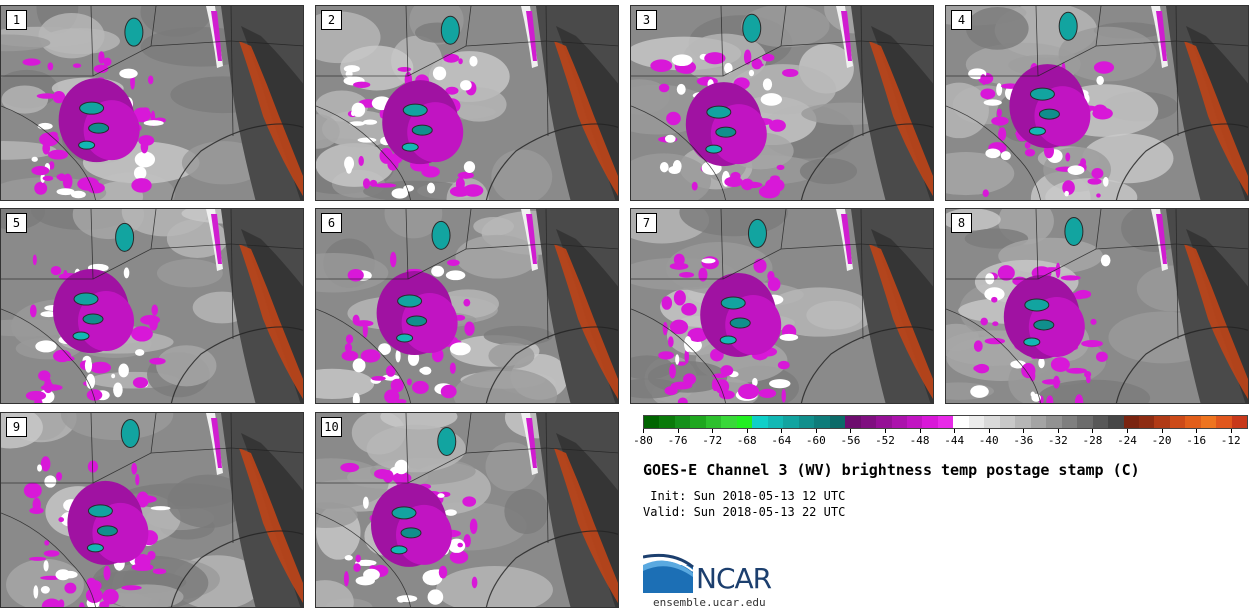  I want to click on colorbar-tick-label: -32, so click(1057, 440).